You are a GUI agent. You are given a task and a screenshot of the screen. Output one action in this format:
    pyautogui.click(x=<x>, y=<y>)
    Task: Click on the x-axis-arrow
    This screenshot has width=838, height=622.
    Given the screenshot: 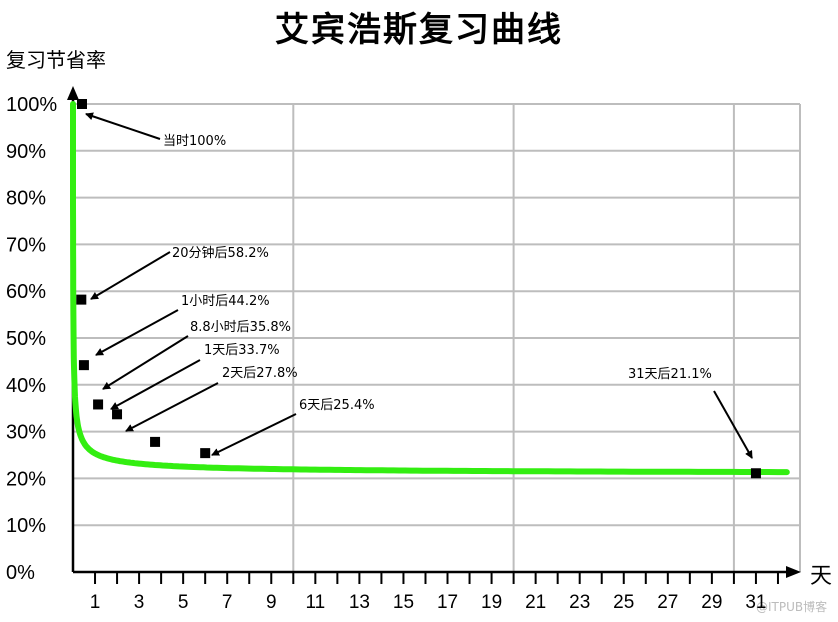 What is the action you would take?
    pyautogui.click(x=793, y=572)
    